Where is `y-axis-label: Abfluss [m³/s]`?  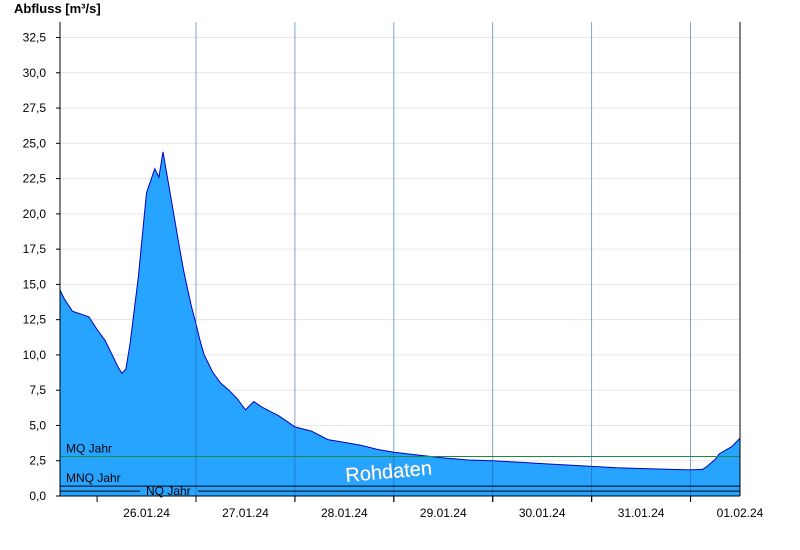 y-axis-label: Abfluss [m³/s] is located at coordinates (57, 8).